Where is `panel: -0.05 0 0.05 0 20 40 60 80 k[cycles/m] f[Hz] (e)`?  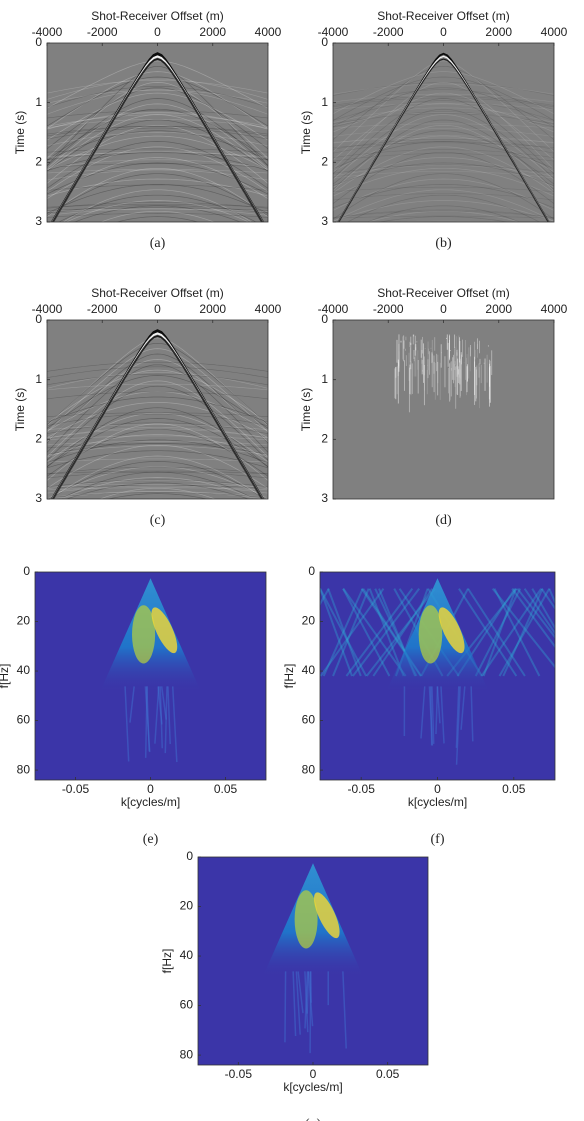 panel: -0.05 0 0.05 0 20 40 60 80 k[cycles/m] f[Hz] (e) is located at coordinates (133, 705).